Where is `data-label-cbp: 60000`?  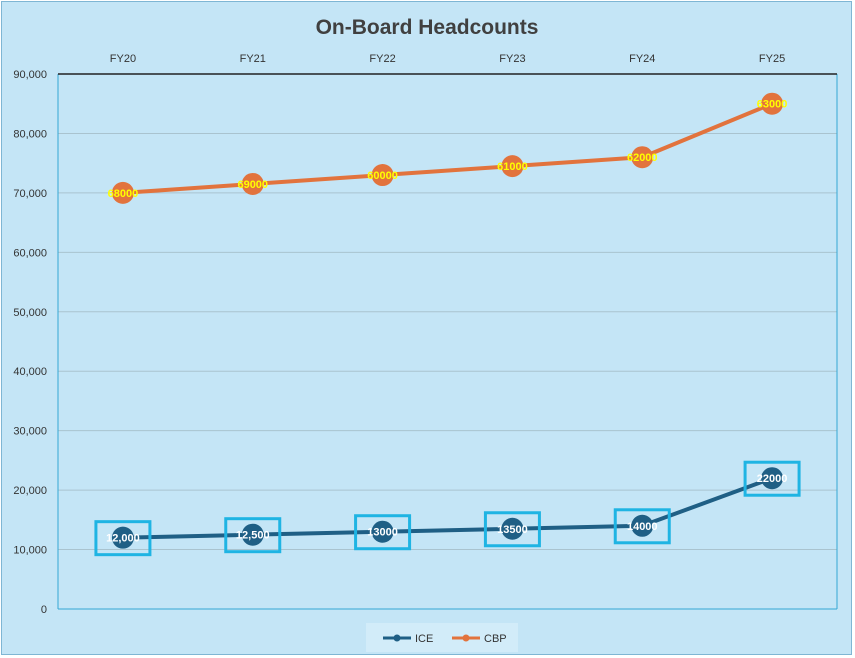 data-label-cbp: 60000 is located at coordinates (382, 176).